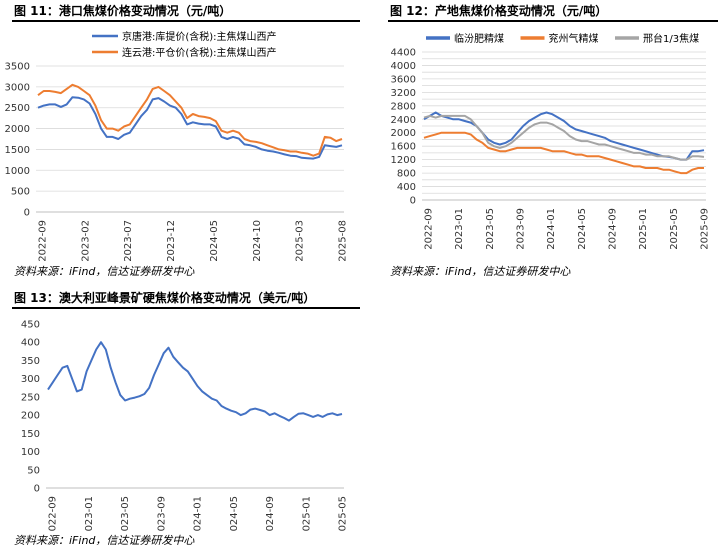 This screenshot has height=548, width=726. I want to click on y-tick-label: 350, so click(30, 361).